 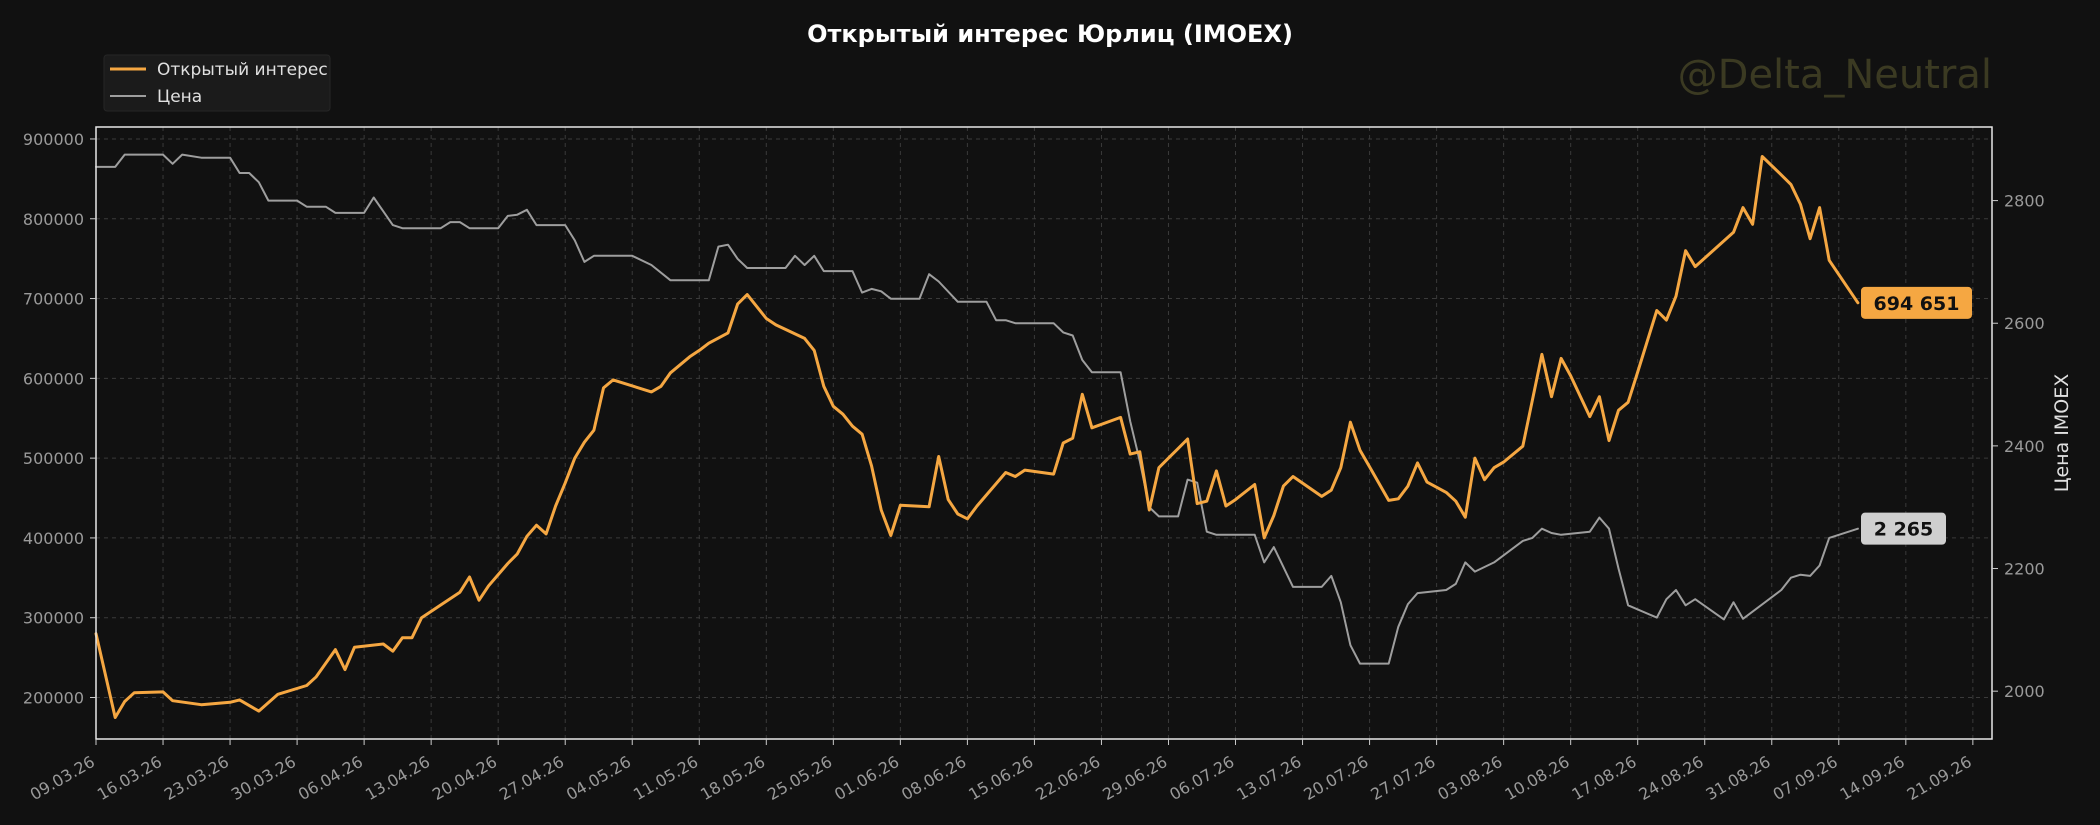 What do you see at coordinates (53, 538) in the screenshot?
I see `y-left-tick-label: 400000` at bounding box center [53, 538].